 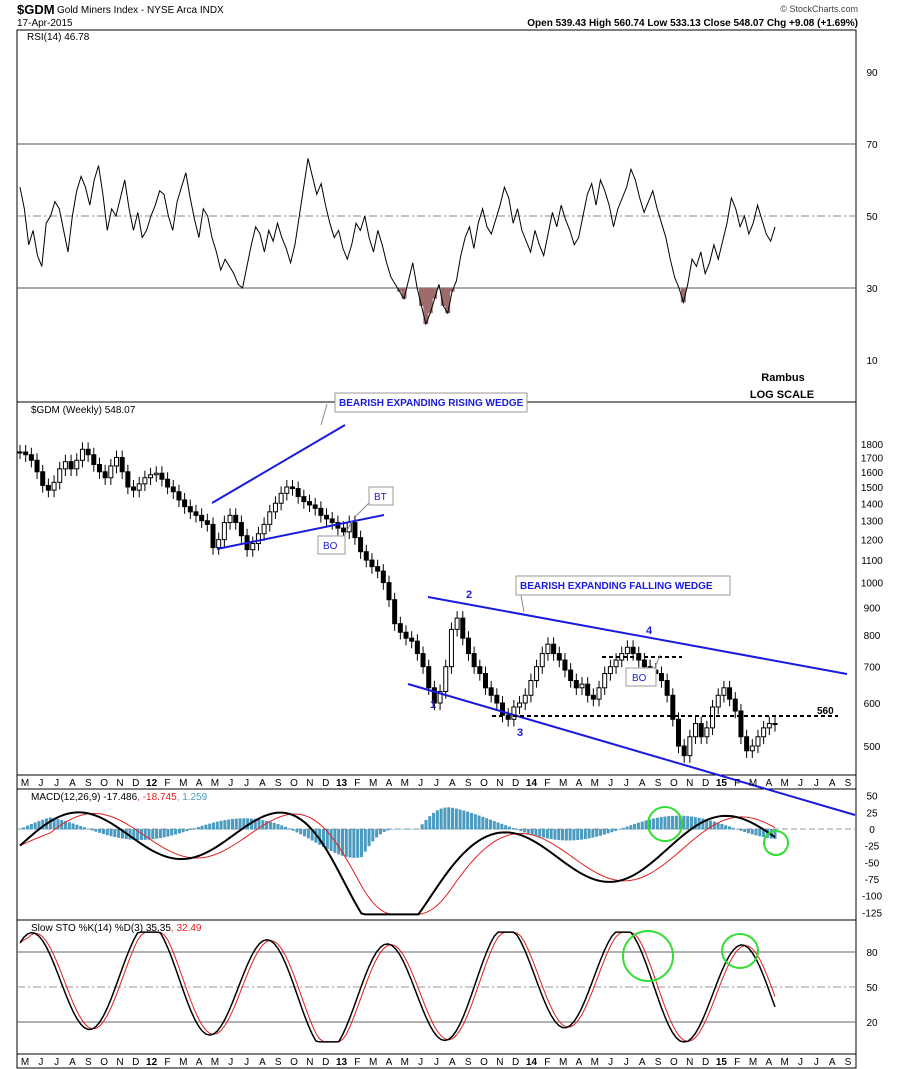 What do you see at coordinates (278, 464) in the screenshot?
I see `rising-wedge-upper-line` at bounding box center [278, 464].